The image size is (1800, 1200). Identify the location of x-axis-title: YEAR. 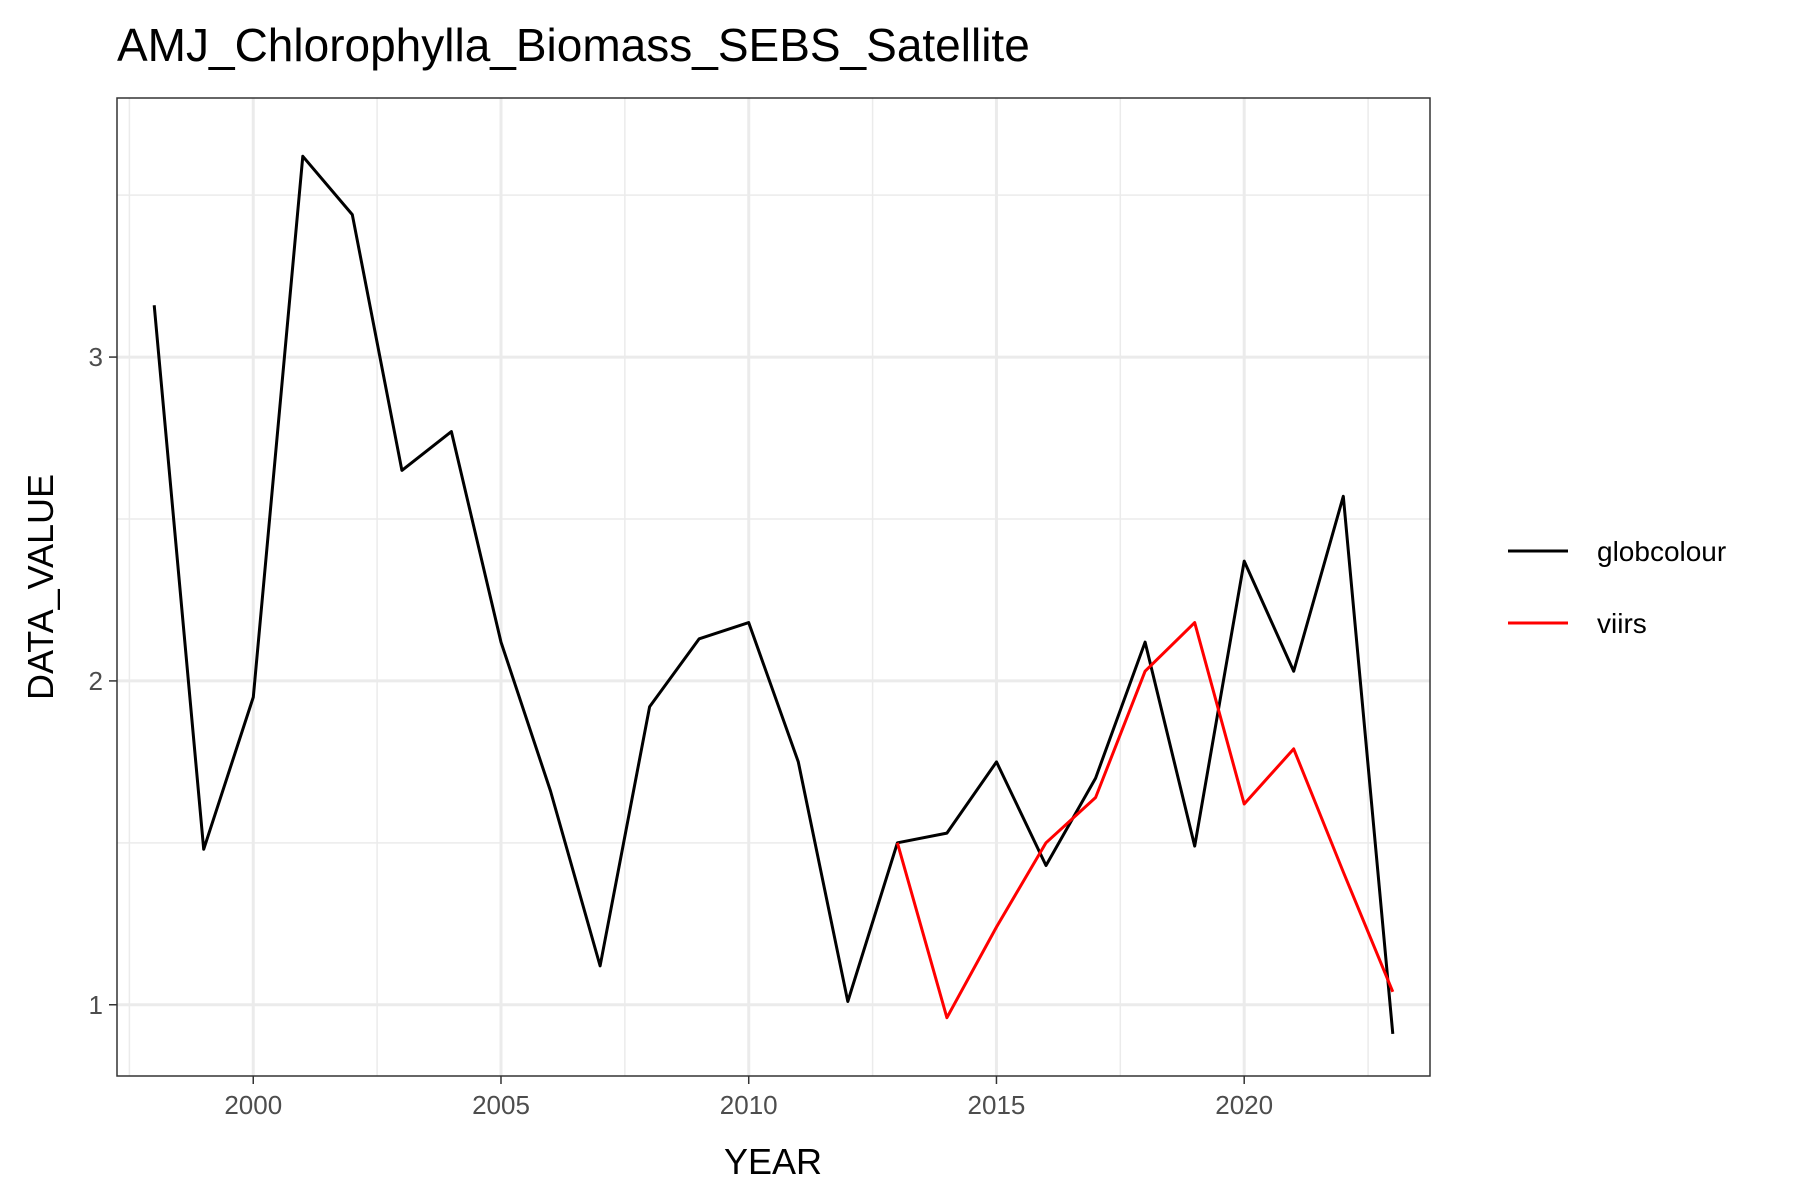
(773, 1161).